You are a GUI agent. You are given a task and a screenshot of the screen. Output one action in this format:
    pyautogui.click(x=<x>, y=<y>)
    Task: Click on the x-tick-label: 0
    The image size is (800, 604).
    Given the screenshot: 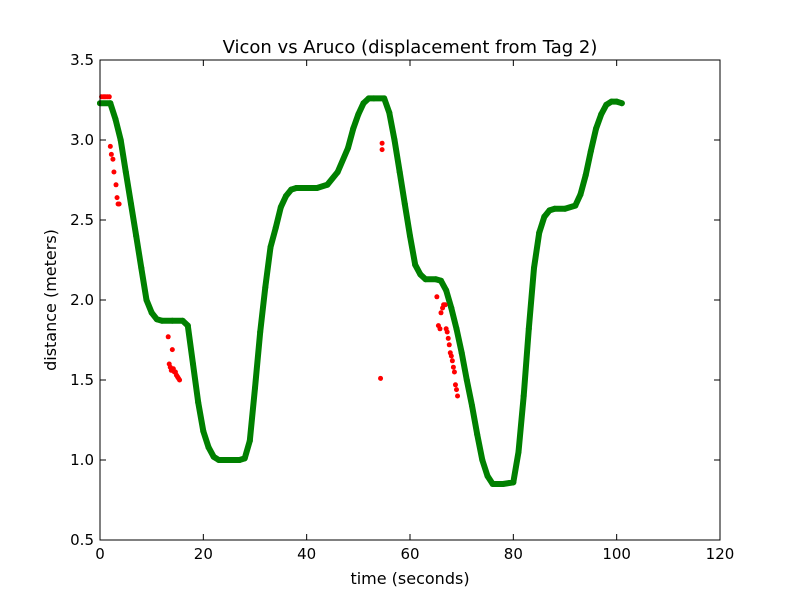 What is the action you would take?
    pyautogui.click(x=100, y=554)
    